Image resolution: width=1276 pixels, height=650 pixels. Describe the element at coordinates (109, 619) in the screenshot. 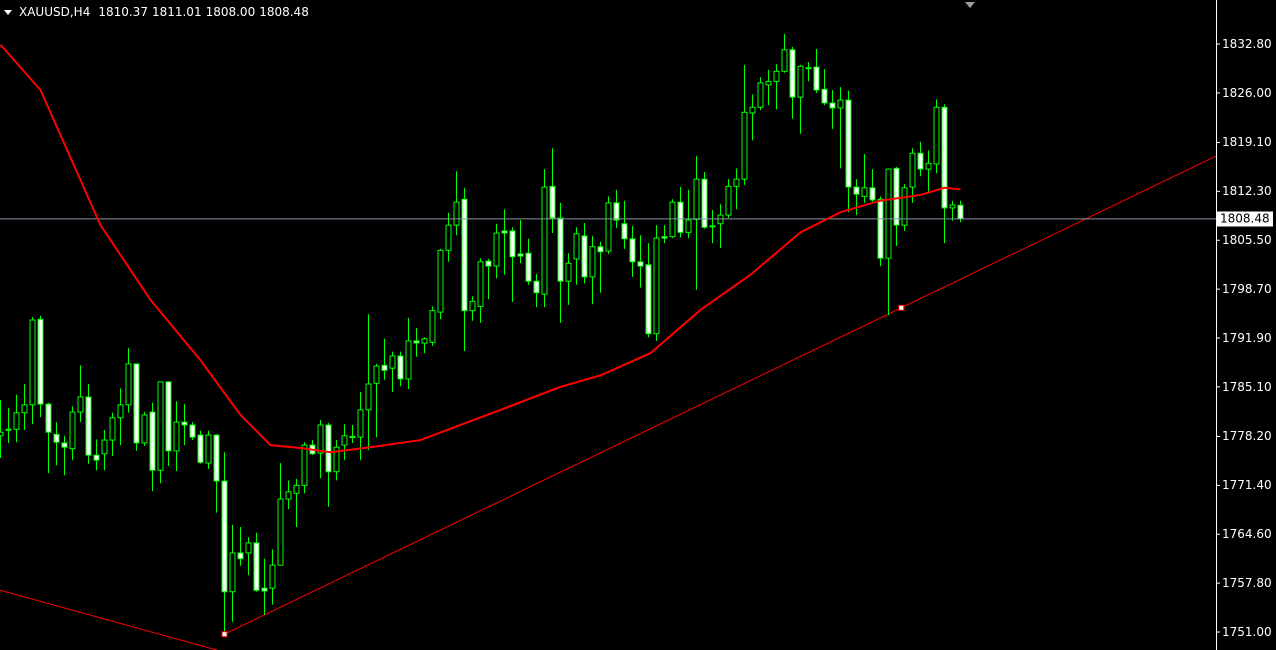

I see `trendline` at that location.